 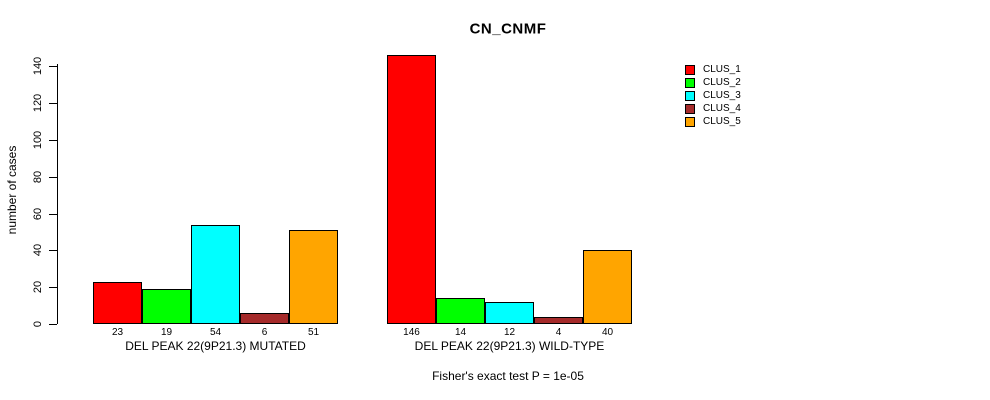 What do you see at coordinates (460, 311) in the screenshot?
I see `bar-clus_2-group2` at bounding box center [460, 311].